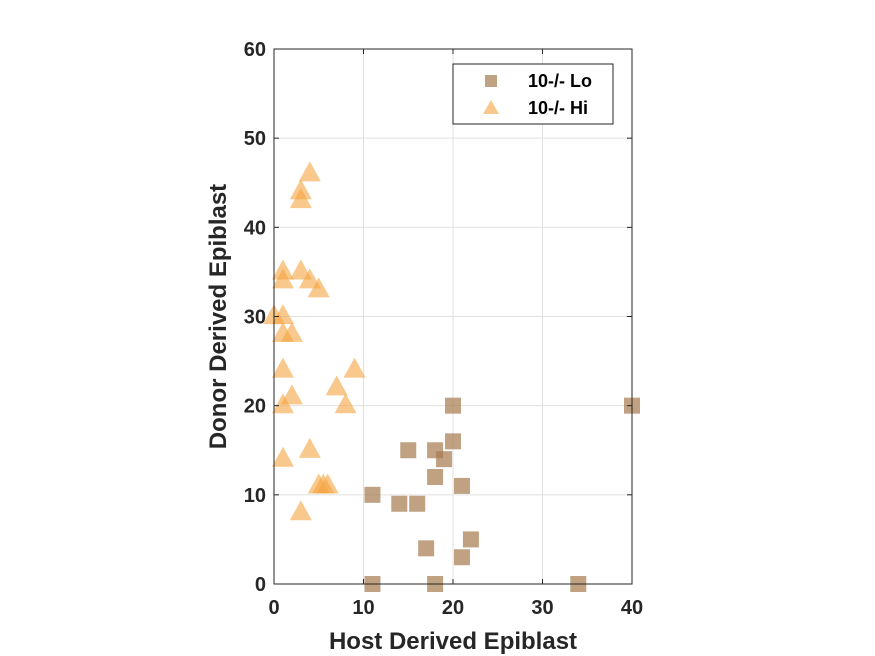 This screenshot has width=875, height=656. Describe the element at coordinates (260, 585) in the screenshot. I see `y-tick-label: 0` at that location.